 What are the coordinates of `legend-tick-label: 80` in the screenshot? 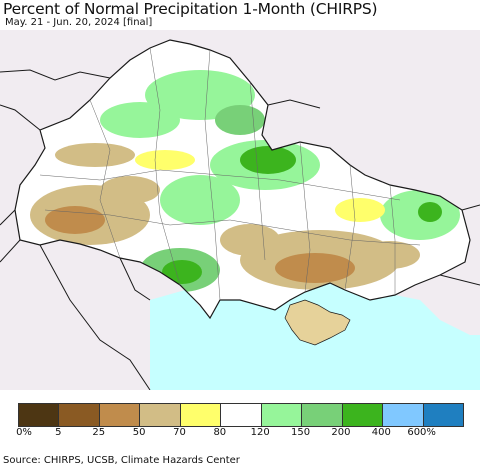 It's located at (220, 432).